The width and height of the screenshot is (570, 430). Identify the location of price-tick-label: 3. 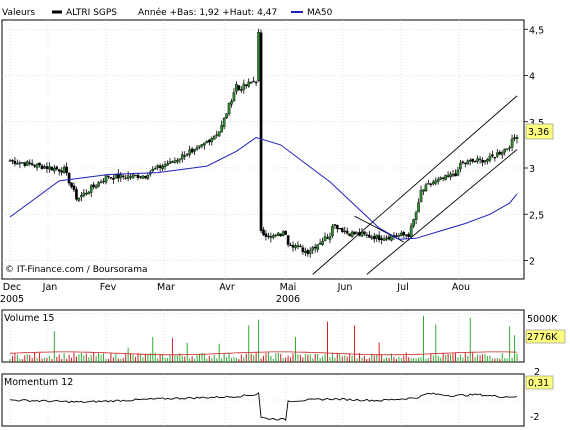
(532, 169).